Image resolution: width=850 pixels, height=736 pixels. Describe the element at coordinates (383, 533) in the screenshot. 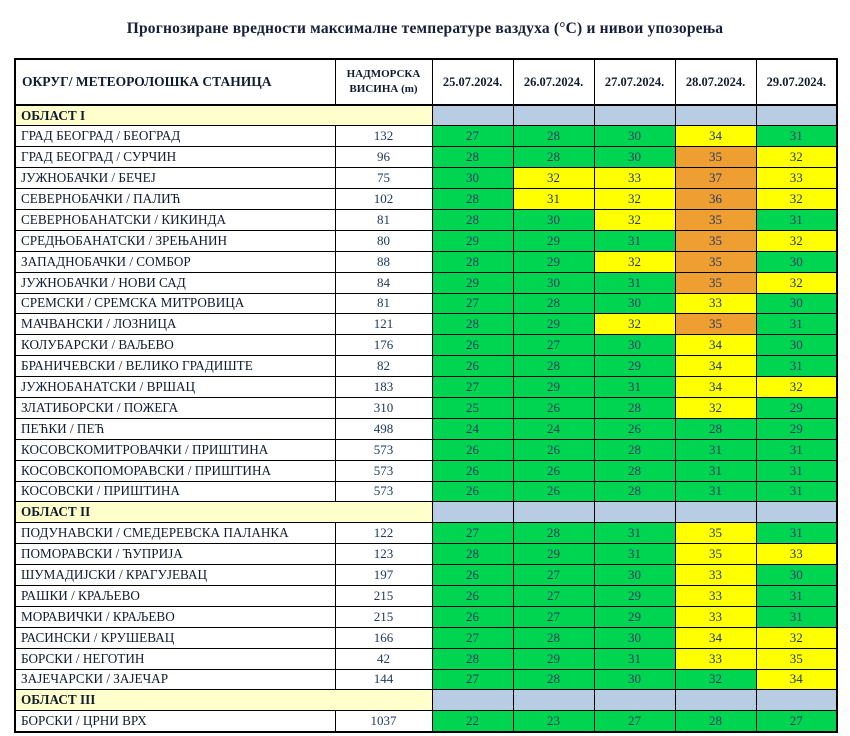

I see `altitude-value: 122` at that location.